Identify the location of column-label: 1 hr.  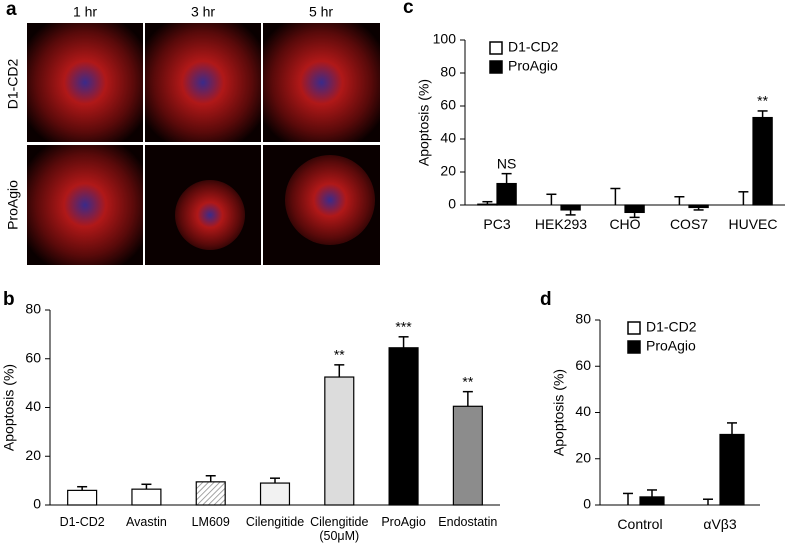
(85, 12).